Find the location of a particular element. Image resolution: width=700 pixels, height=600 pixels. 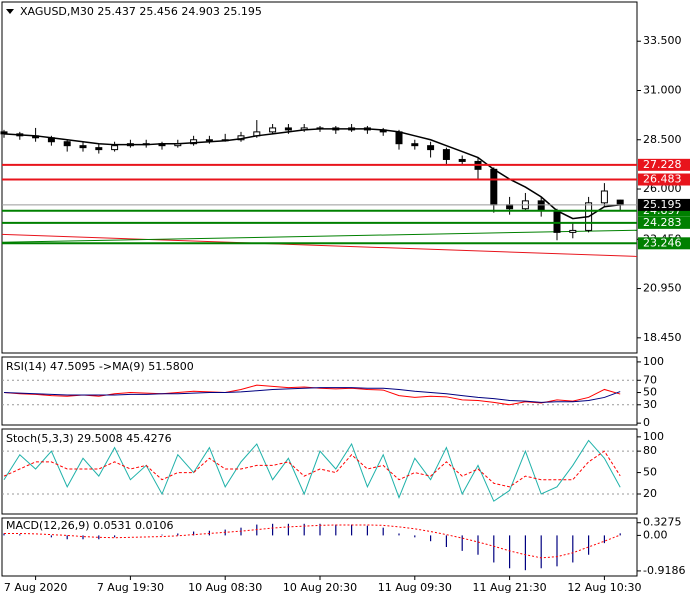

indicator-title: RSI(14) 47.5095 ->MA(9) 51.5800 is located at coordinates (100, 366).